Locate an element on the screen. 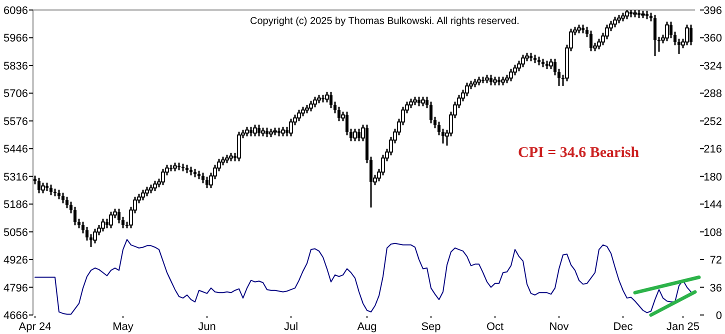 Image resolution: width=725 pixels, height=334 pixels. y2-tick-label: 288 is located at coordinates (713, 94).